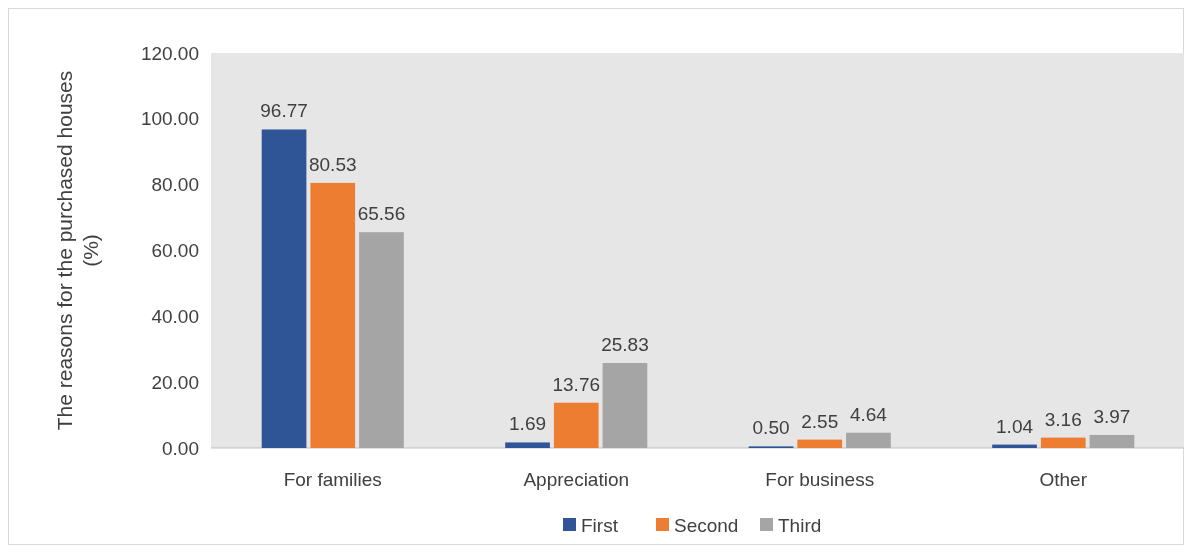  What do you see at coordinates (800, 525) in the screenshot?
I see `legend-label: Third` at bounding box center [800, 525].